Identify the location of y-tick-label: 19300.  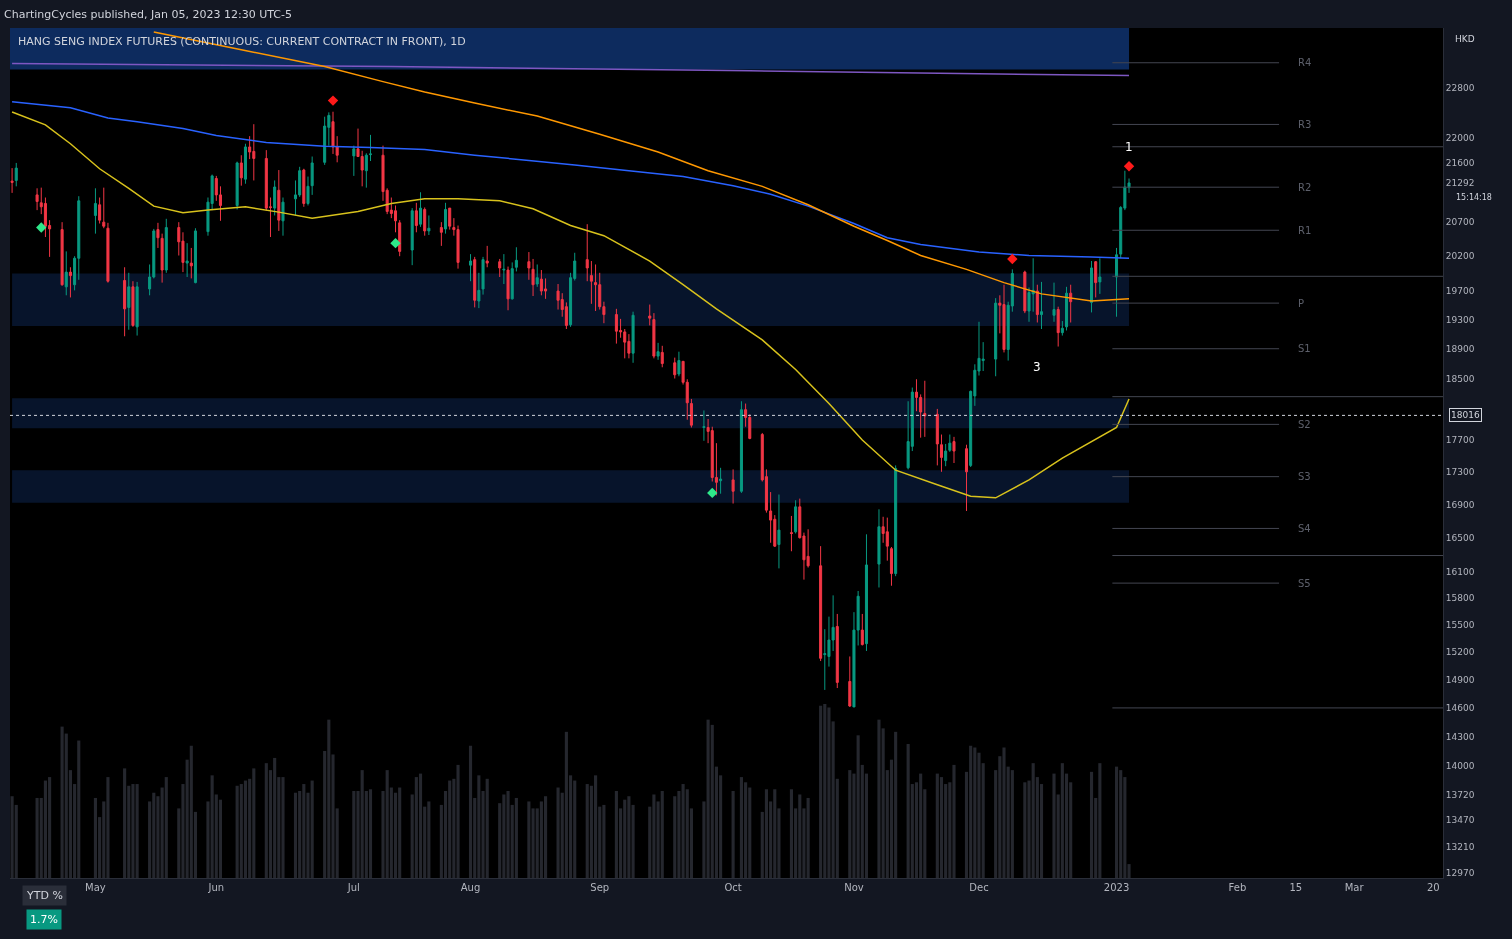
(1460, 319).